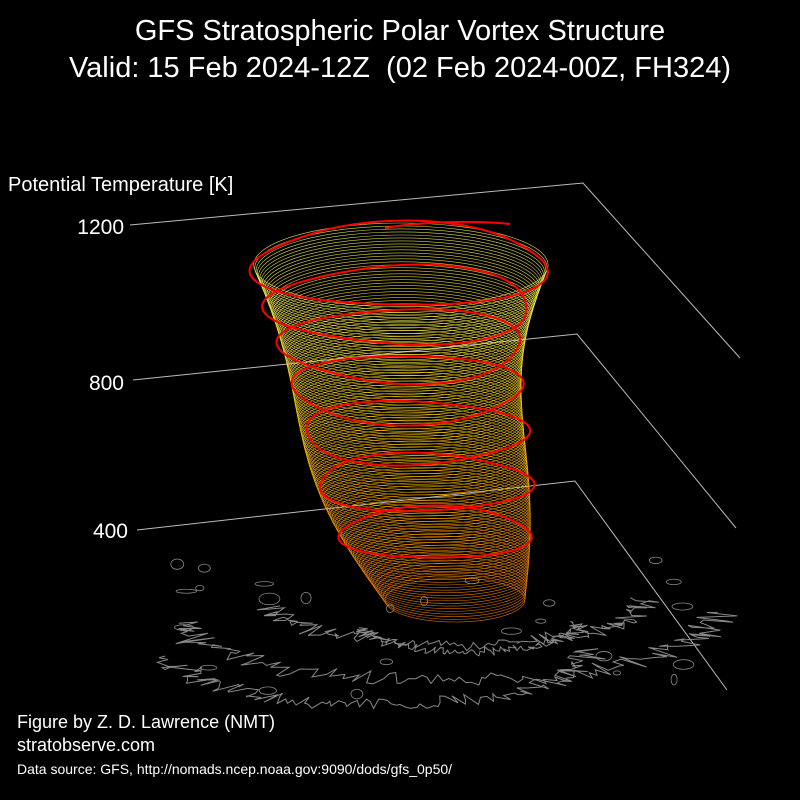 The width and height of the screenshot is (800, 800). Describe the element at coordinates (146, 722) in the screenshot. I see `figure-credit: Figure by Z. D. Lawrence (NMT)` at that location.